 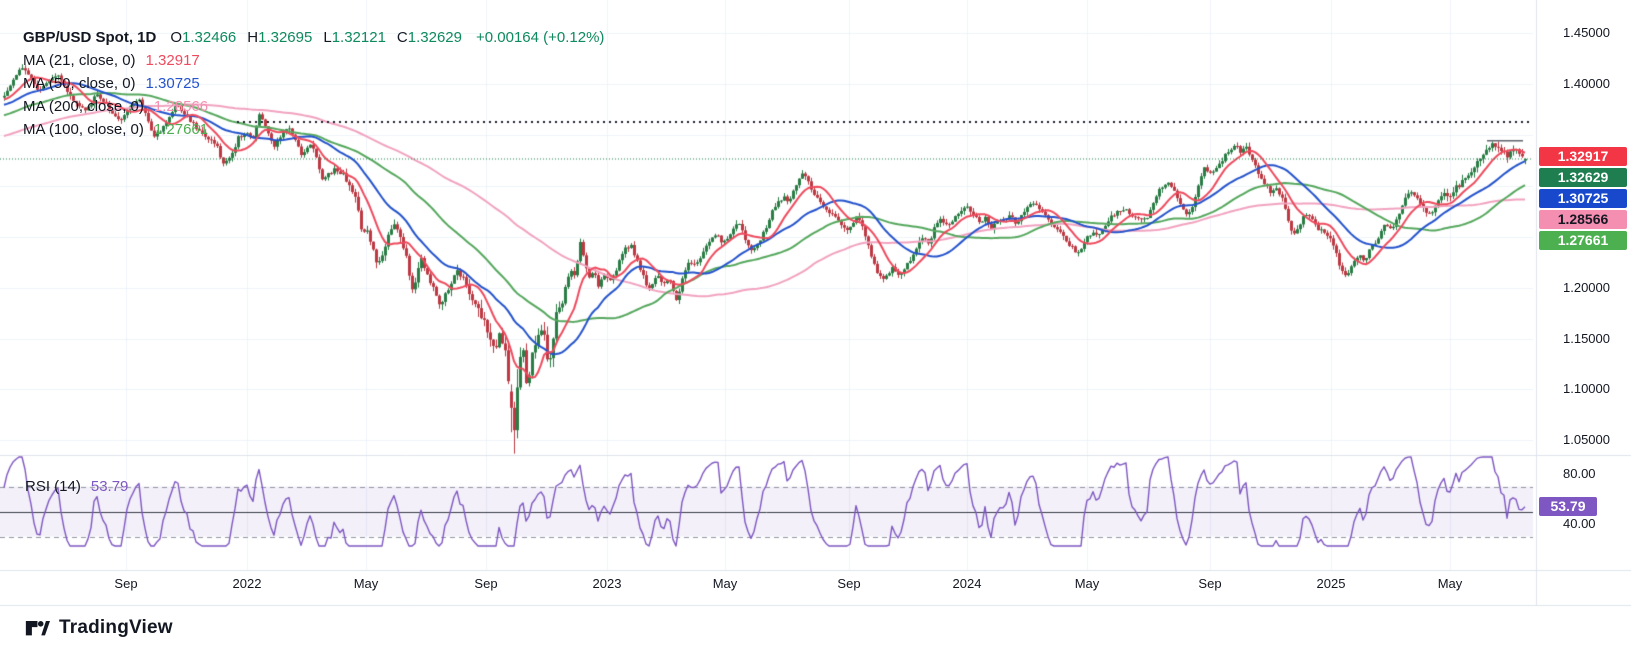 What do you see at coordinates (327, 37) in the screenshot?
I see `ohlc-low-label: L` at bounding box center [327, 37].